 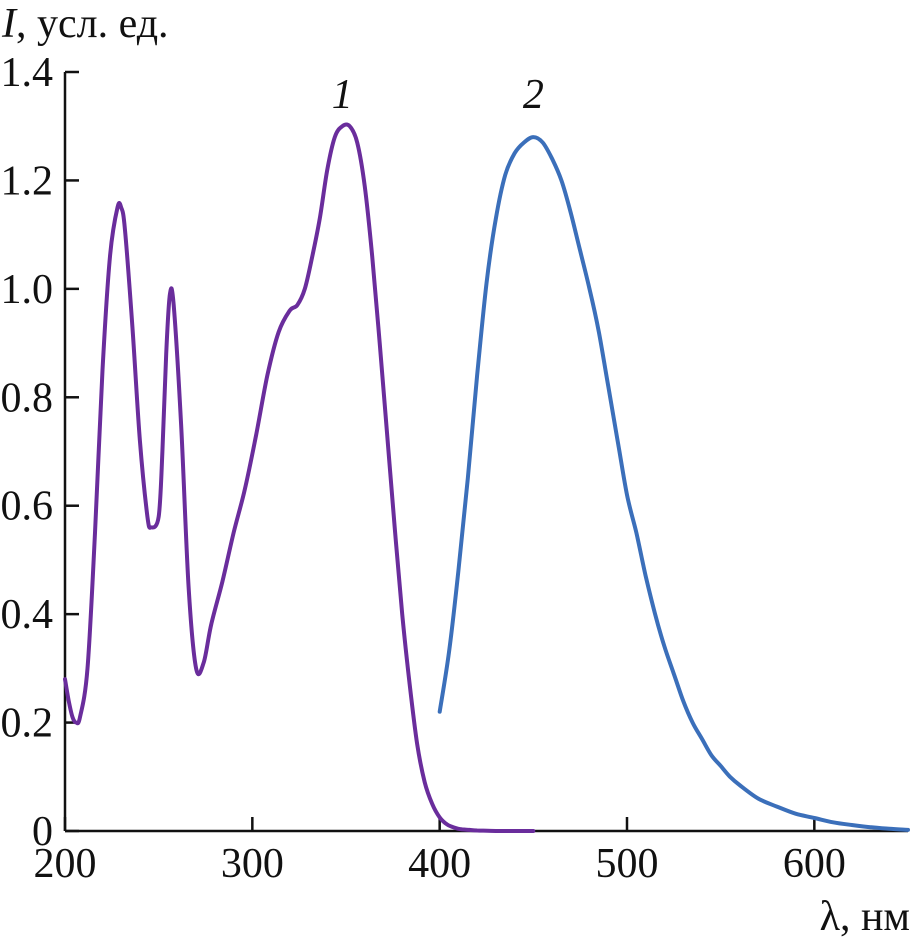 What do you see at coordinates (92, 24) in the screenshot?
I see `y-axis-units: , усл. ед.` at bounding box center [92, 24].